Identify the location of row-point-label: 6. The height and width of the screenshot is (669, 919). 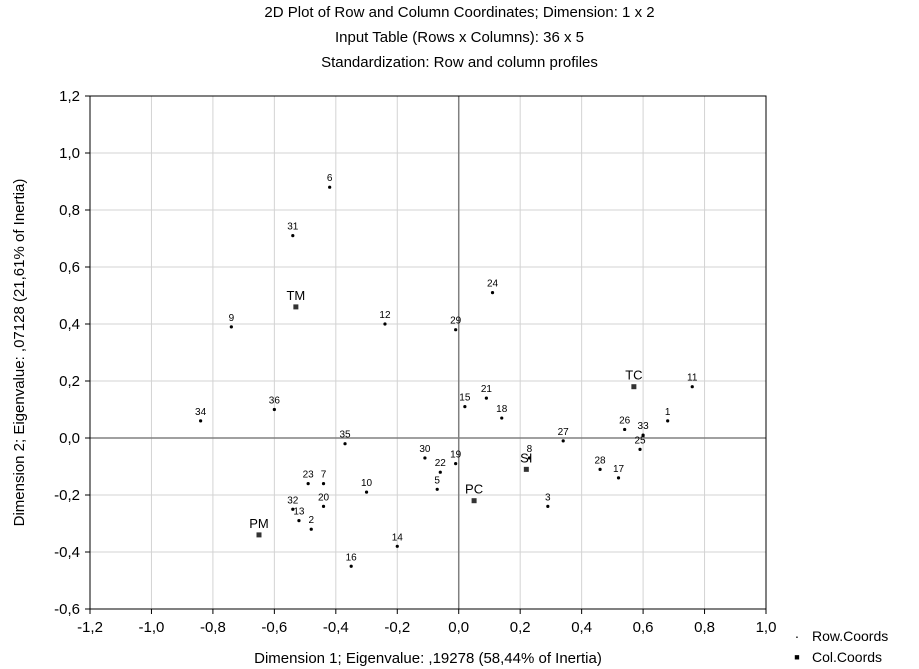
(330, 178).